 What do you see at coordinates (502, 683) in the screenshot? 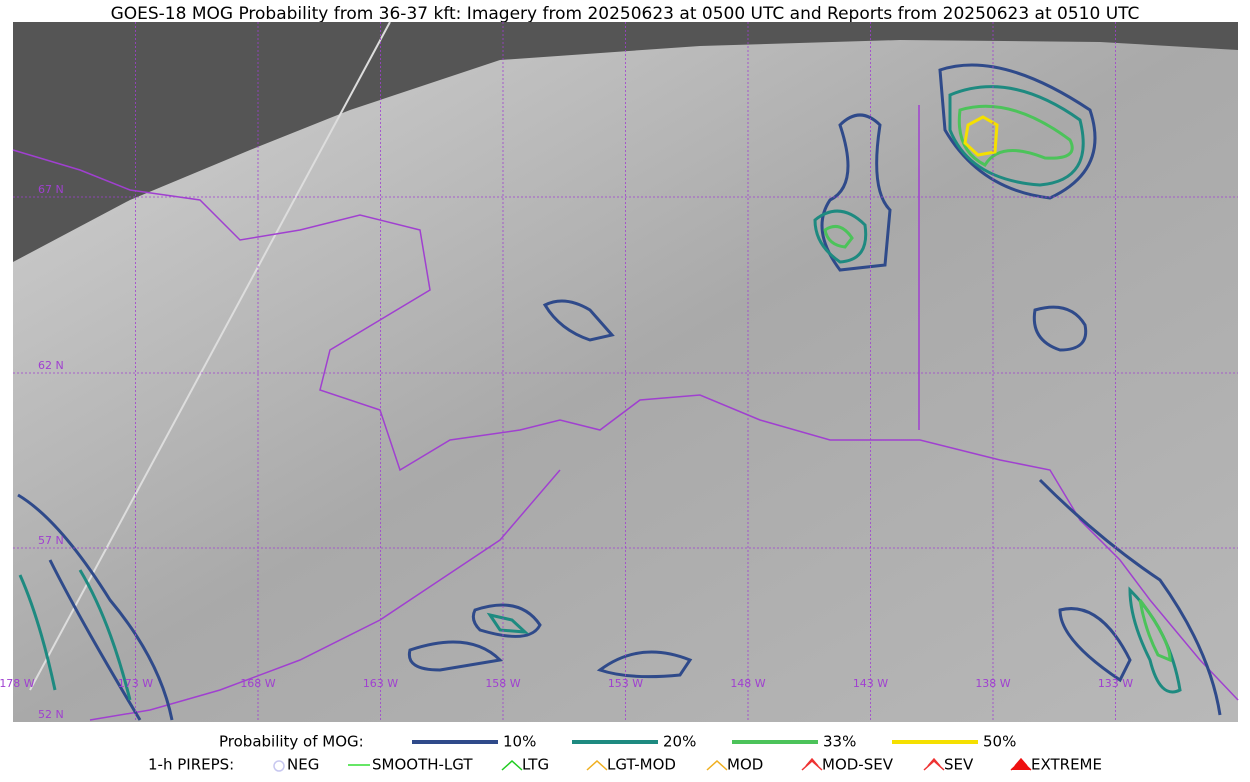
I see `lon-label: 158 W` at bounding box center [502, 683].